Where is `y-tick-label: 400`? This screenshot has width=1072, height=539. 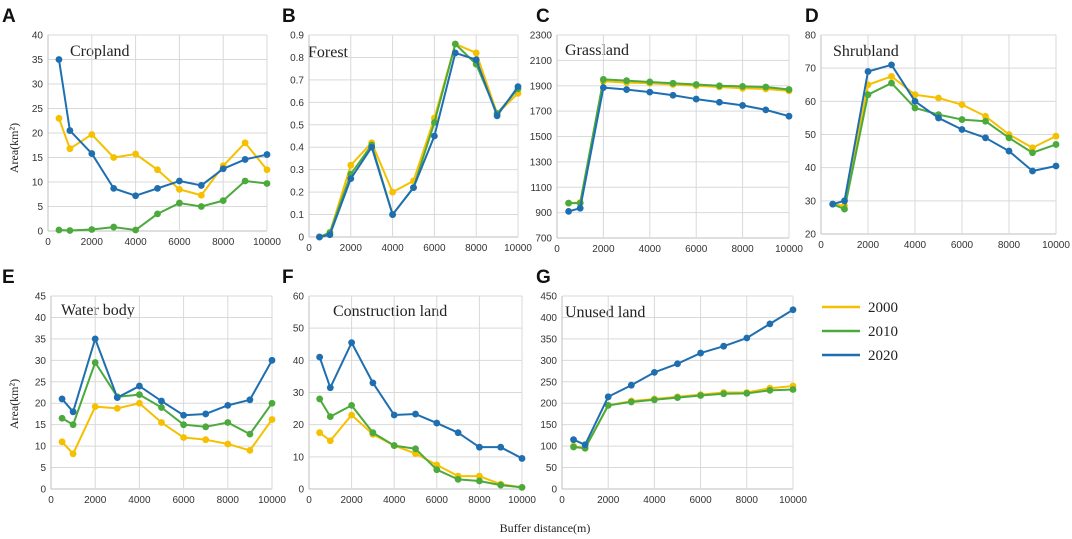
y-tick-label: 400 is located at coordinates (548, 318).